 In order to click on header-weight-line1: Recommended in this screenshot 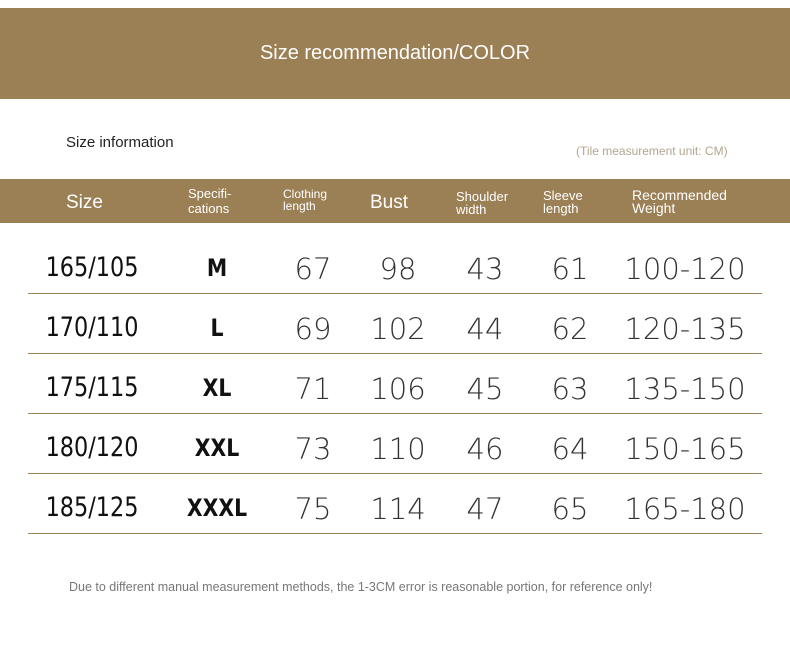, I will do `click(679, 195)`.